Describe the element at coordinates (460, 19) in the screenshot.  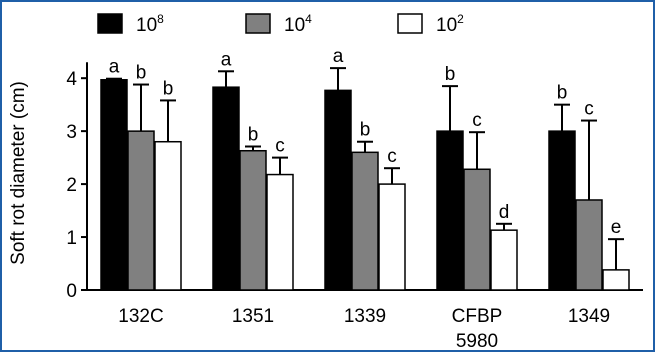
I see `legend-label-exponent: 2` at that location.